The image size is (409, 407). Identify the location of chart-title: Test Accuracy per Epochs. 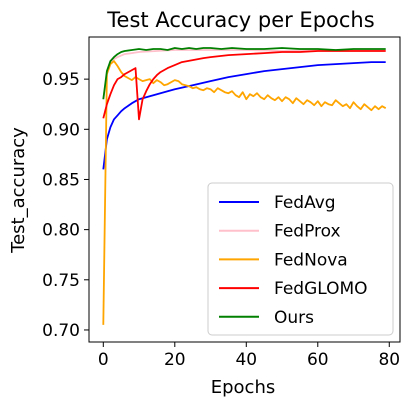
(240, 20).